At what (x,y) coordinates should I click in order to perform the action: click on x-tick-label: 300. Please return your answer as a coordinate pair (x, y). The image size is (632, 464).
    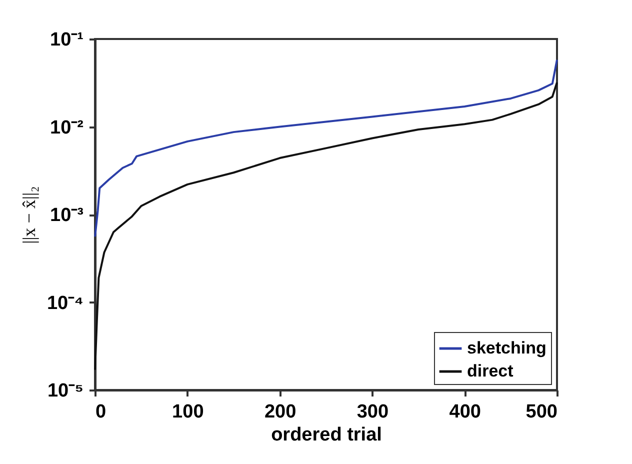
    Looking at the image, I should click on (372, 412).